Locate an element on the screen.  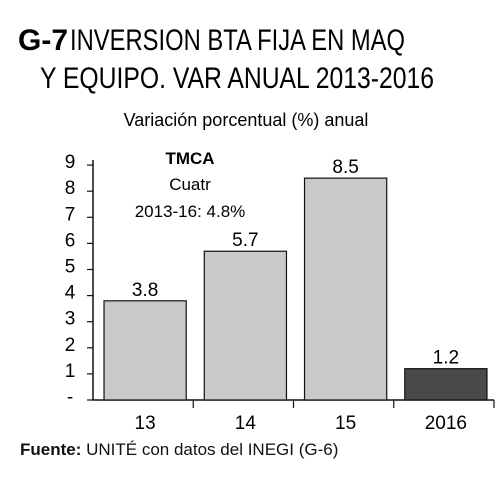
y-ticks: - 1 2 3 4 5 6 7 8 9 is located at coordinates (79, 280).